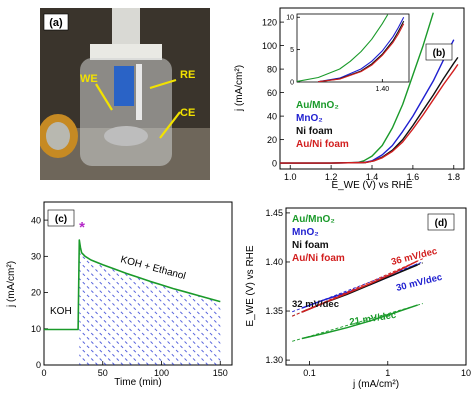 Image resolution: width=474 pixels, height=400 pixels. Describe the element at coordinates (369, 114) in the screenshot. I see `panel-b-series-au-ni-foam` at that location.